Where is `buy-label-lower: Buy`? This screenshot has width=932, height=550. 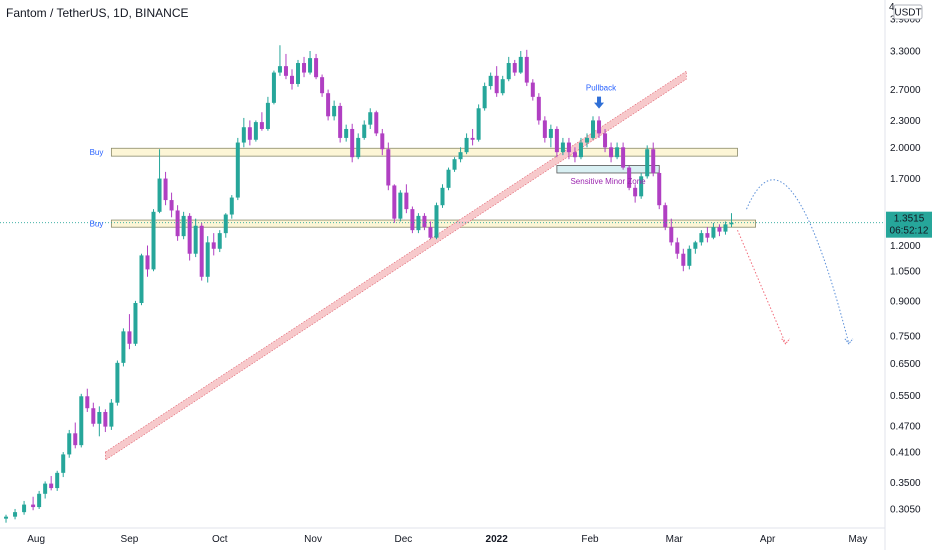 buy-label-lower: Buy is located at coordinates (97, 224).